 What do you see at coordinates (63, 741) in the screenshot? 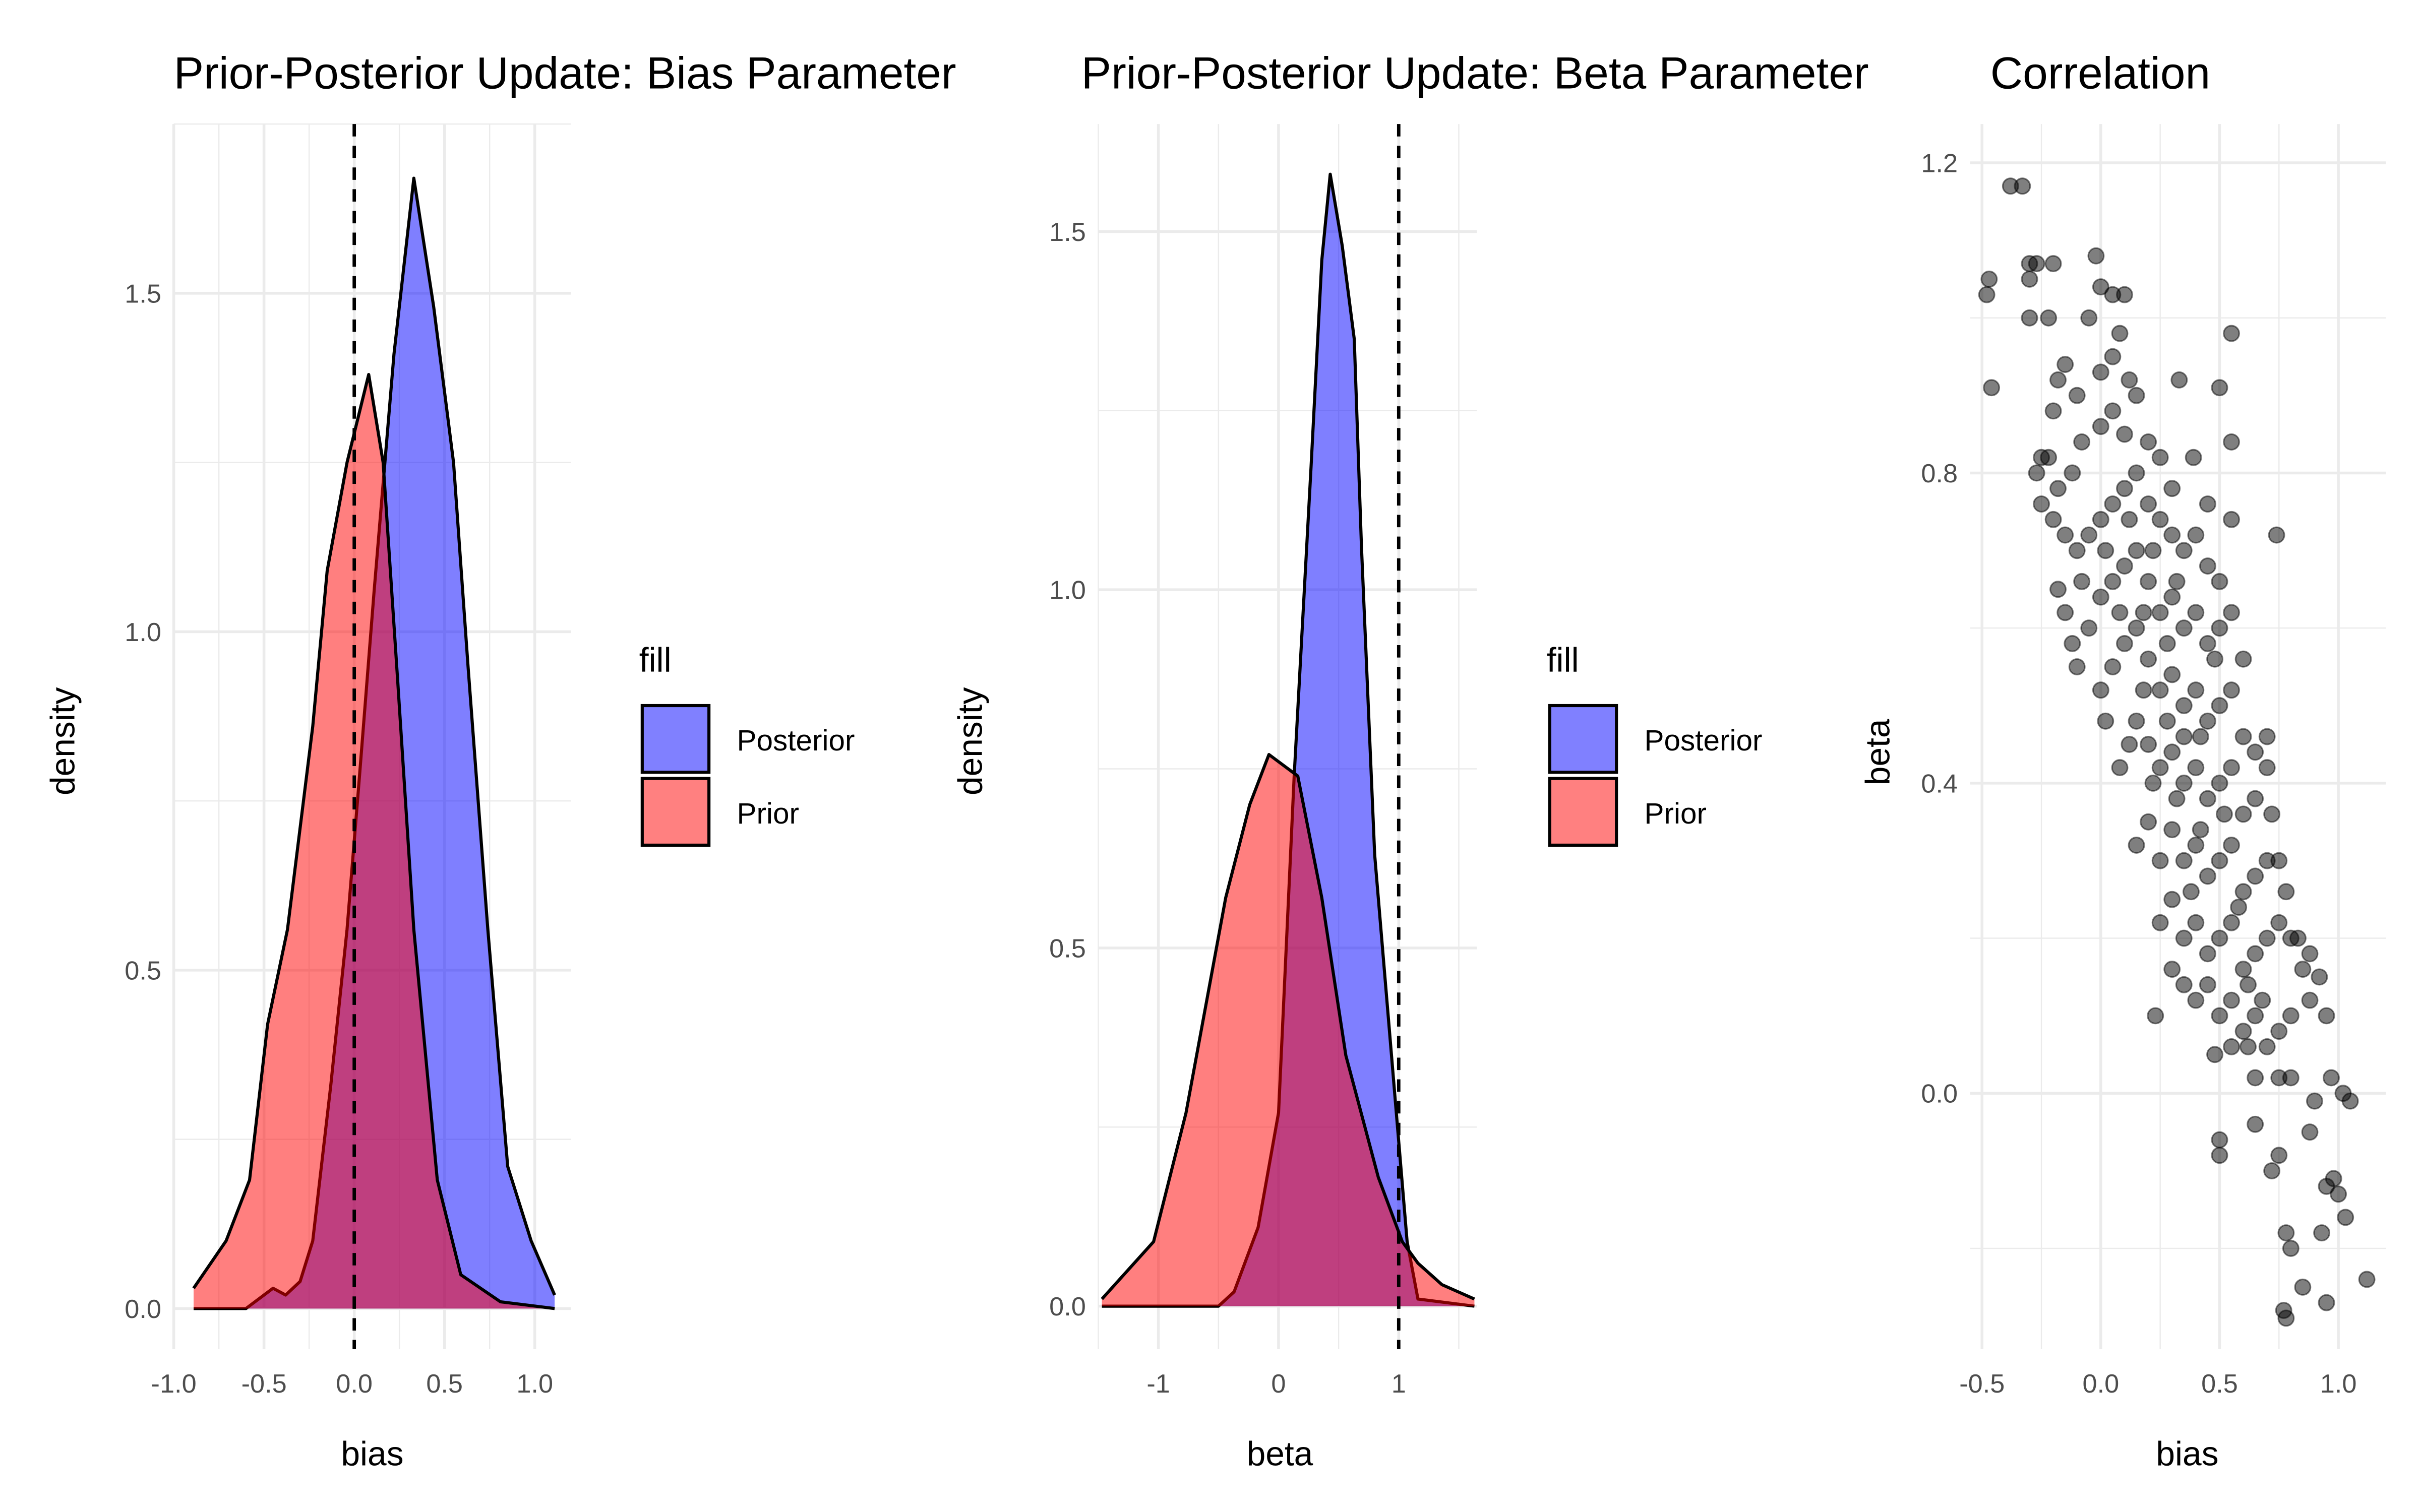
I see `ylabel-density-1: density` at bounding box center [63, 741].